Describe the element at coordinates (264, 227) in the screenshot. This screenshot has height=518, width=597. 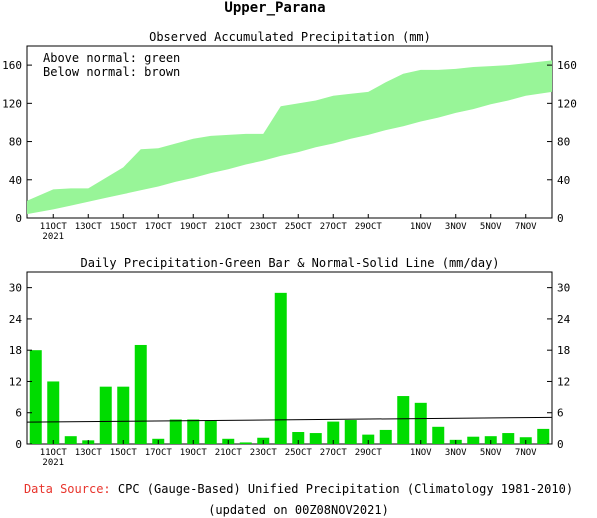
I see `accum-xtick-label: 23OCT` at that location.